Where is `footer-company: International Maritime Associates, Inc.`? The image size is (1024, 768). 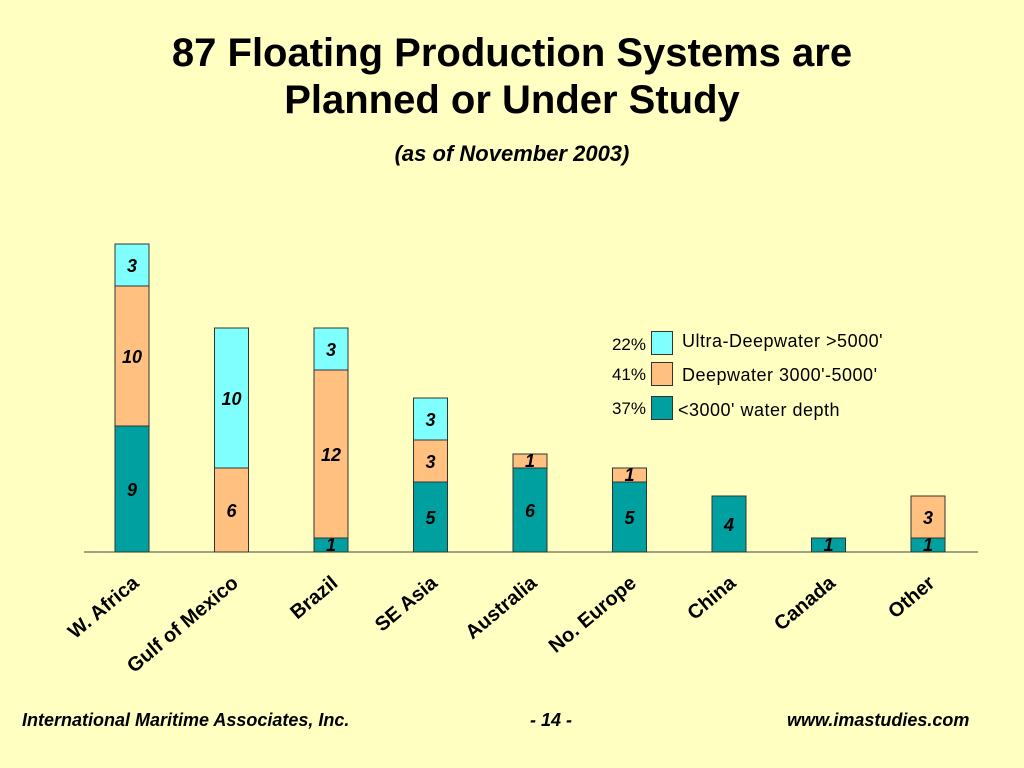 footer-company: International Maritime Associates, Inc. is located at coordinates (186, 720).